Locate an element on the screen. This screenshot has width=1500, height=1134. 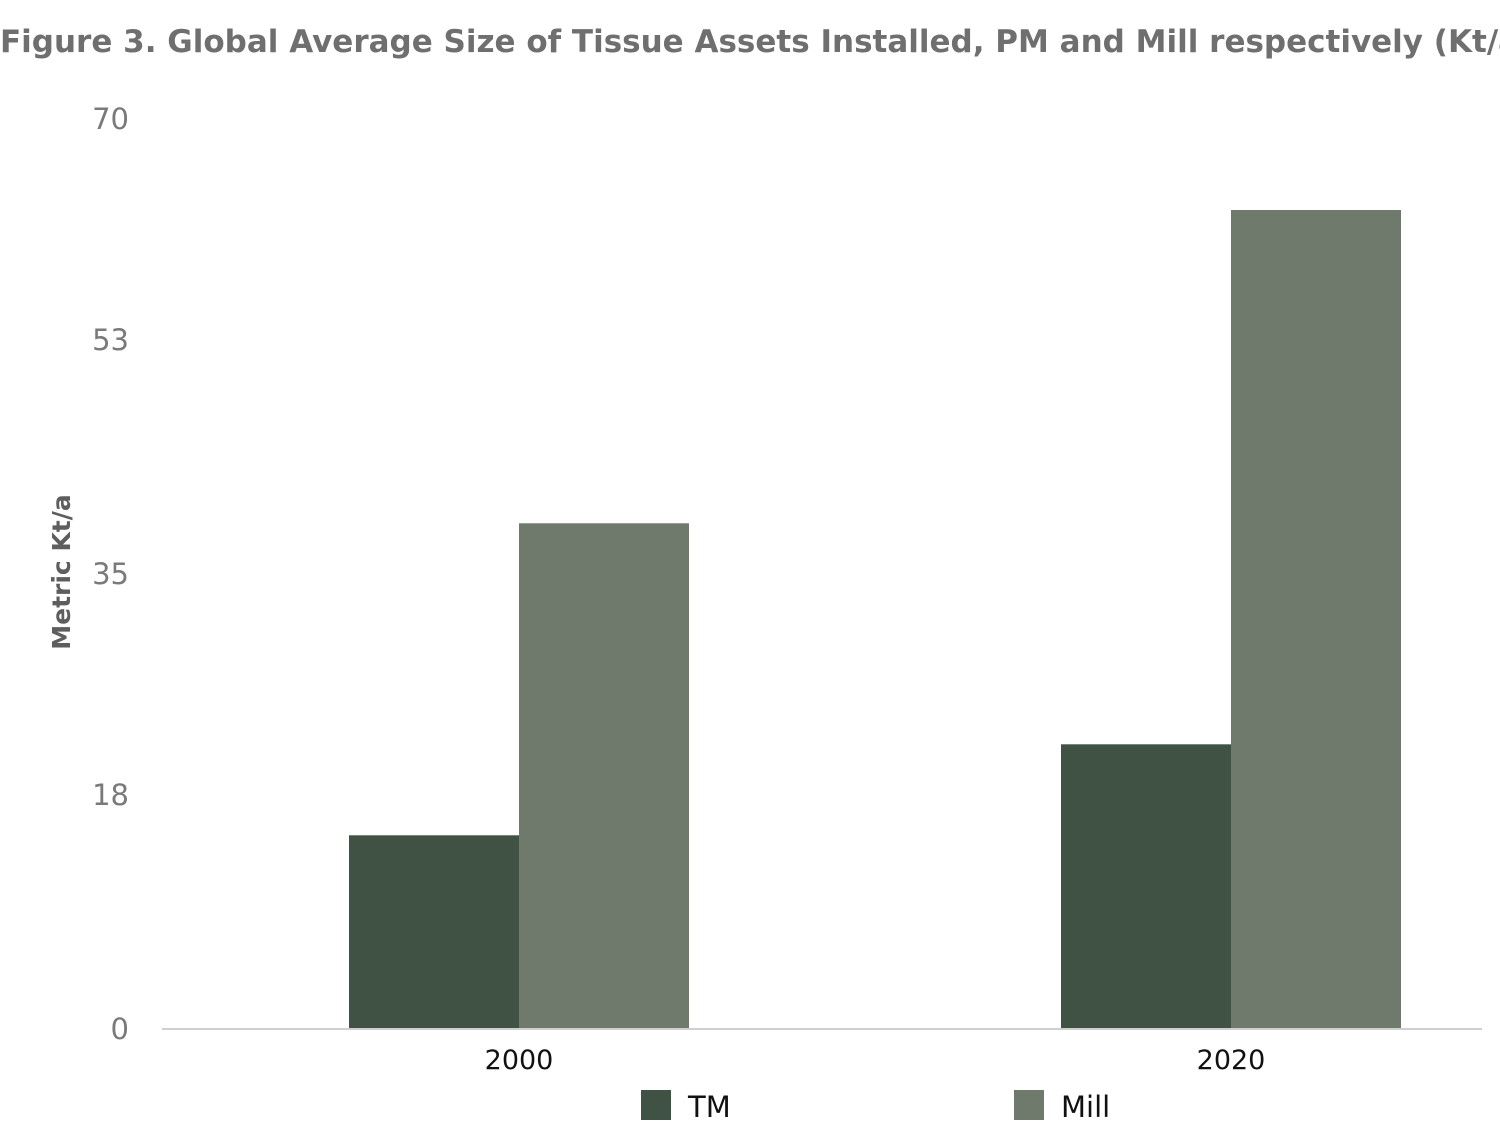
y-tick-label: 18 is located at coordinates (110, 795).